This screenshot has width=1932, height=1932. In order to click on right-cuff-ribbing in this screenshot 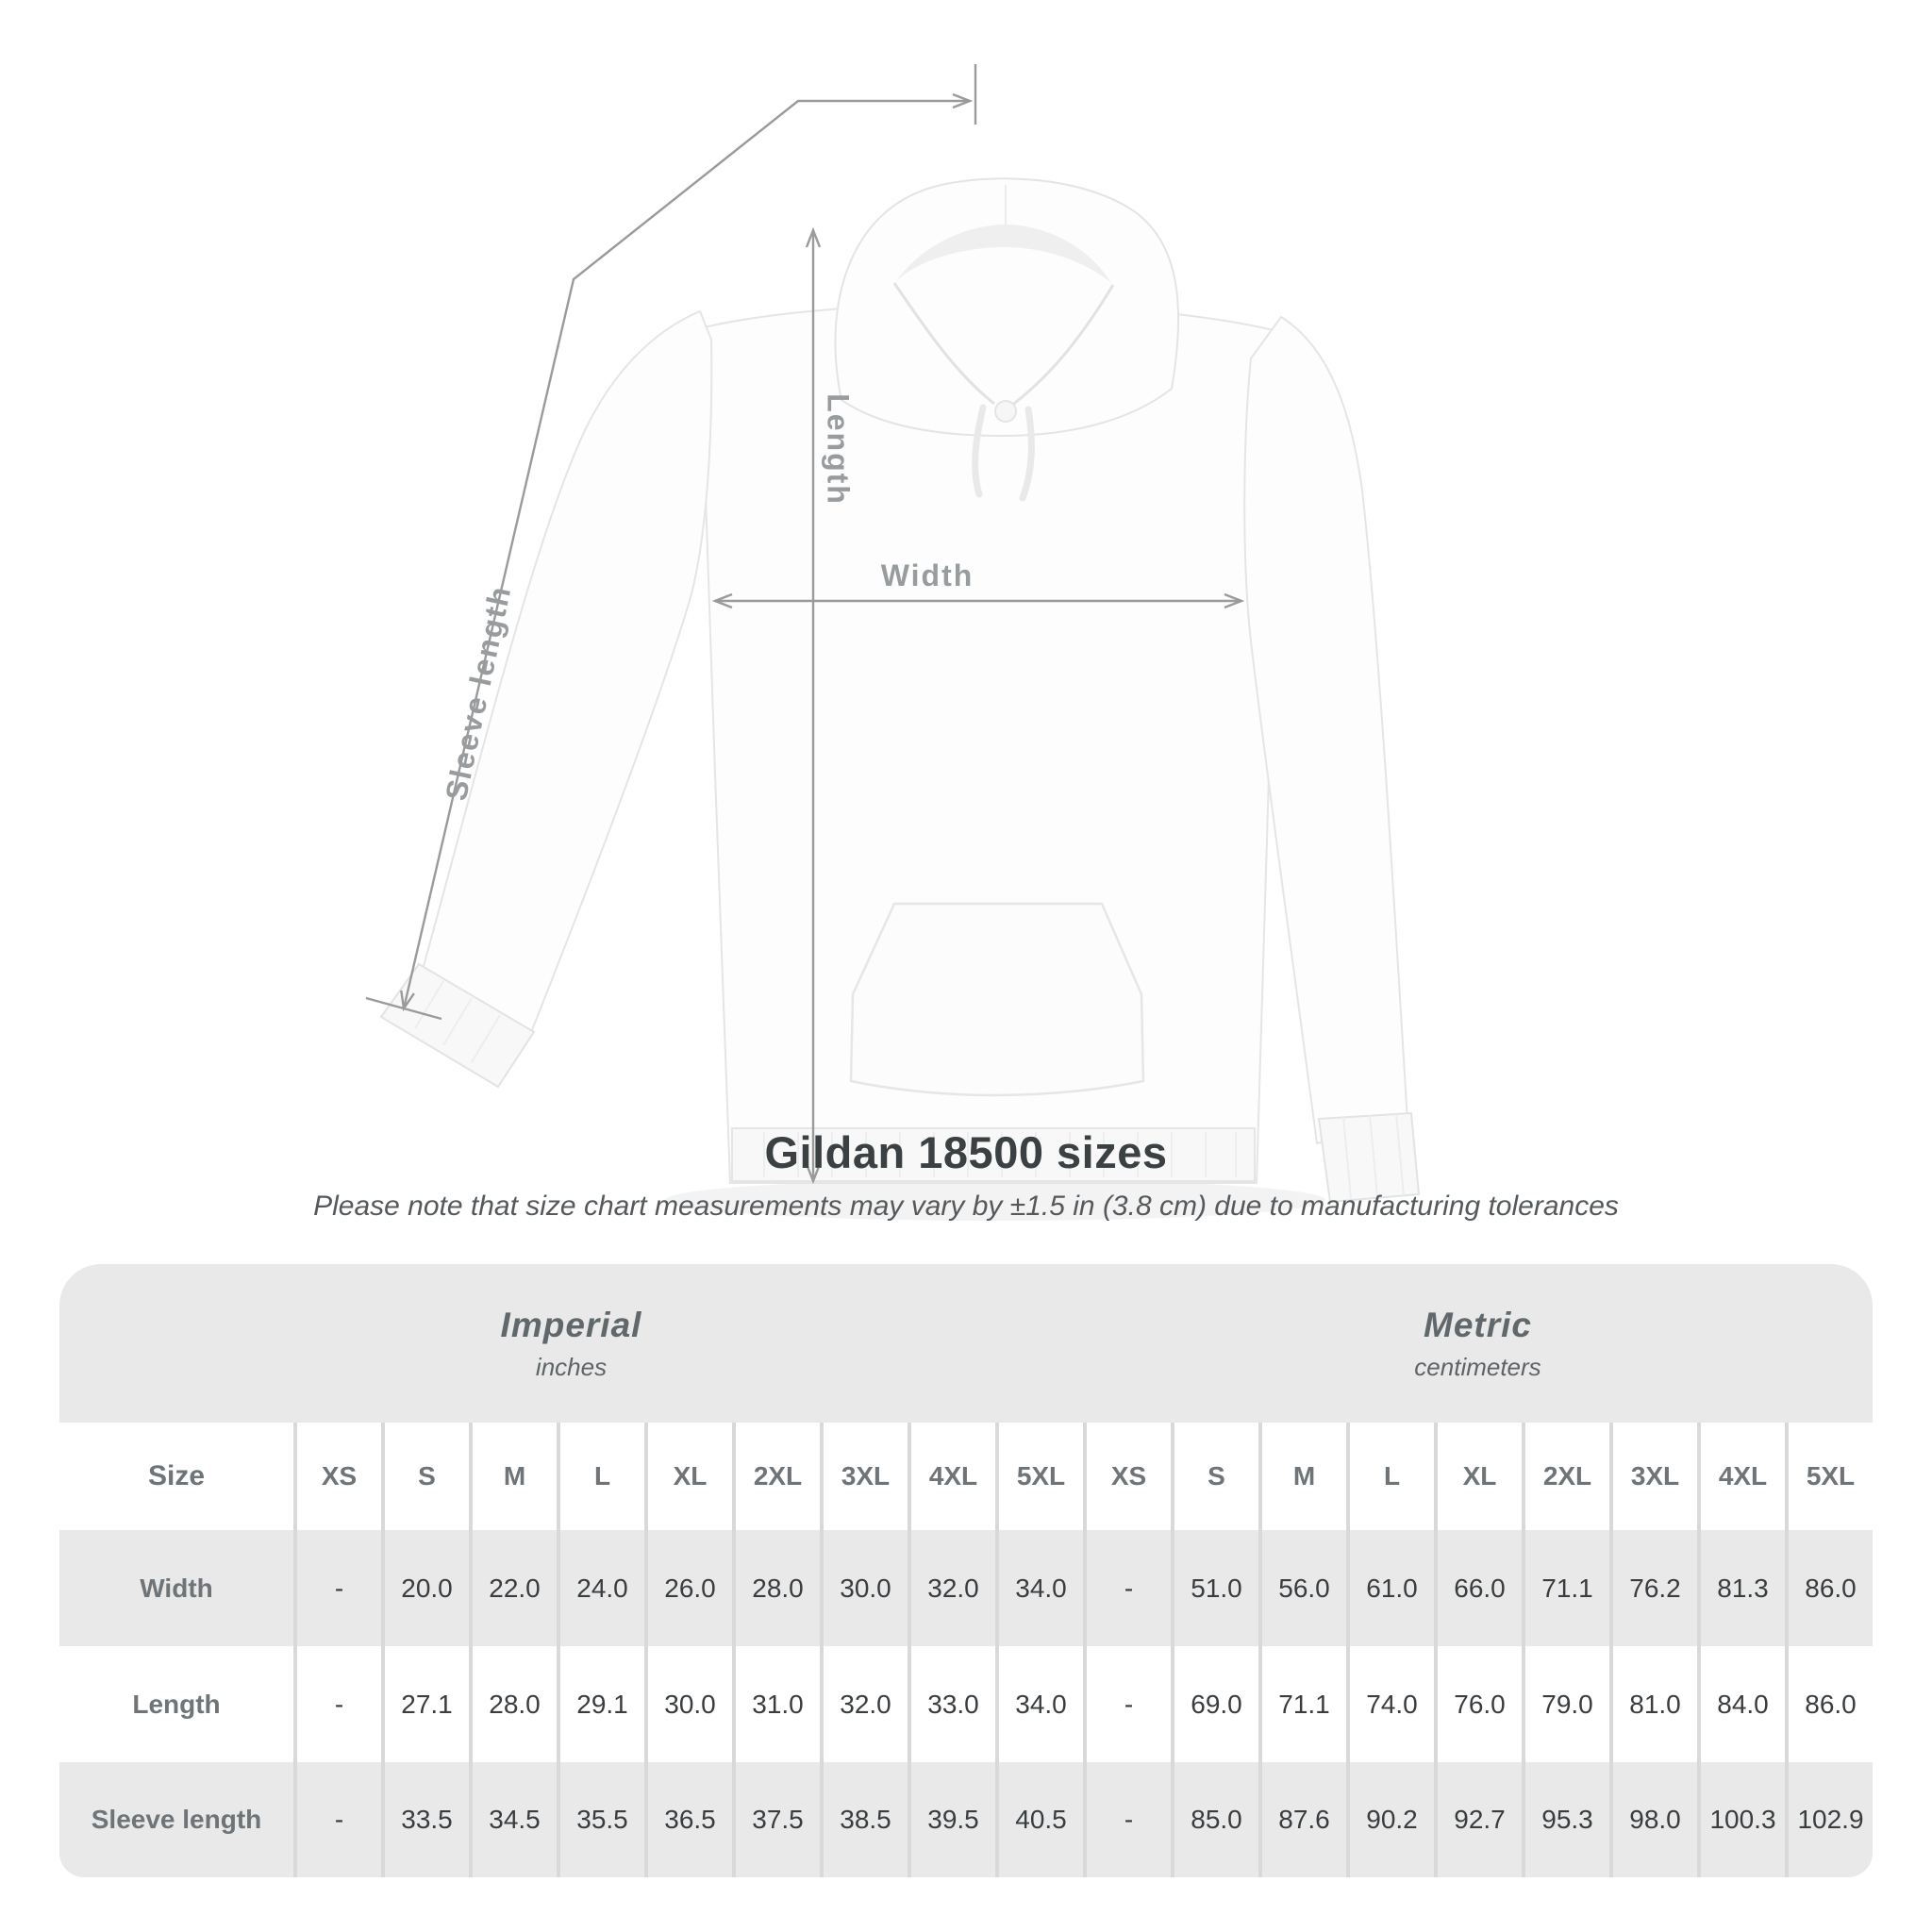, I will do `click(1373, 1156)`.